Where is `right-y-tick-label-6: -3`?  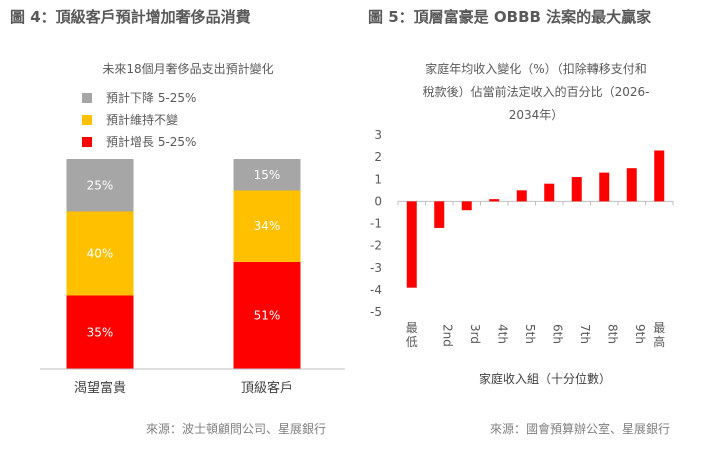 right-y-tick-label-6: -3 is located at coordinates (376, 268).